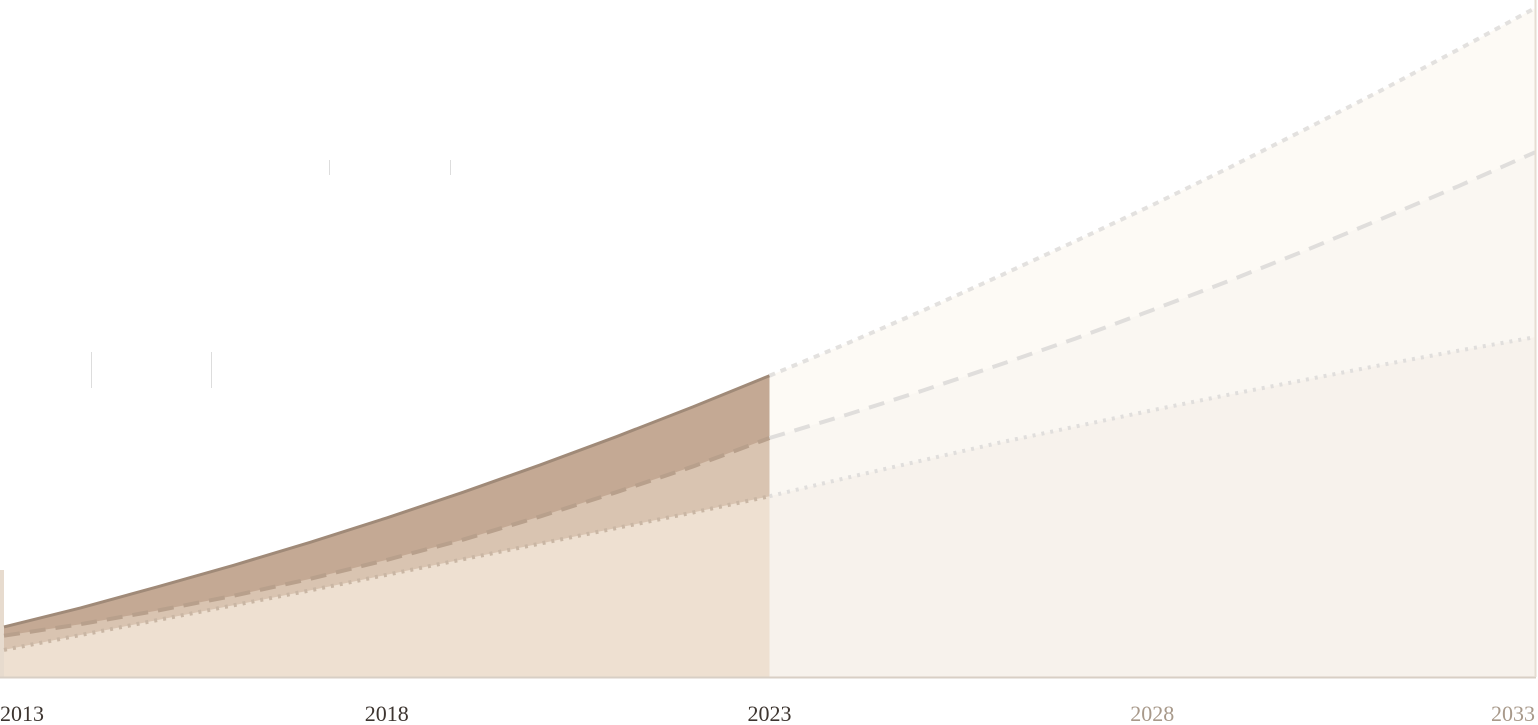 This screenshot has width=1538, height=725. Describe the element at coordinates (770, 713) in the screenshot. I see `x-tick-label: 2023` at that location.